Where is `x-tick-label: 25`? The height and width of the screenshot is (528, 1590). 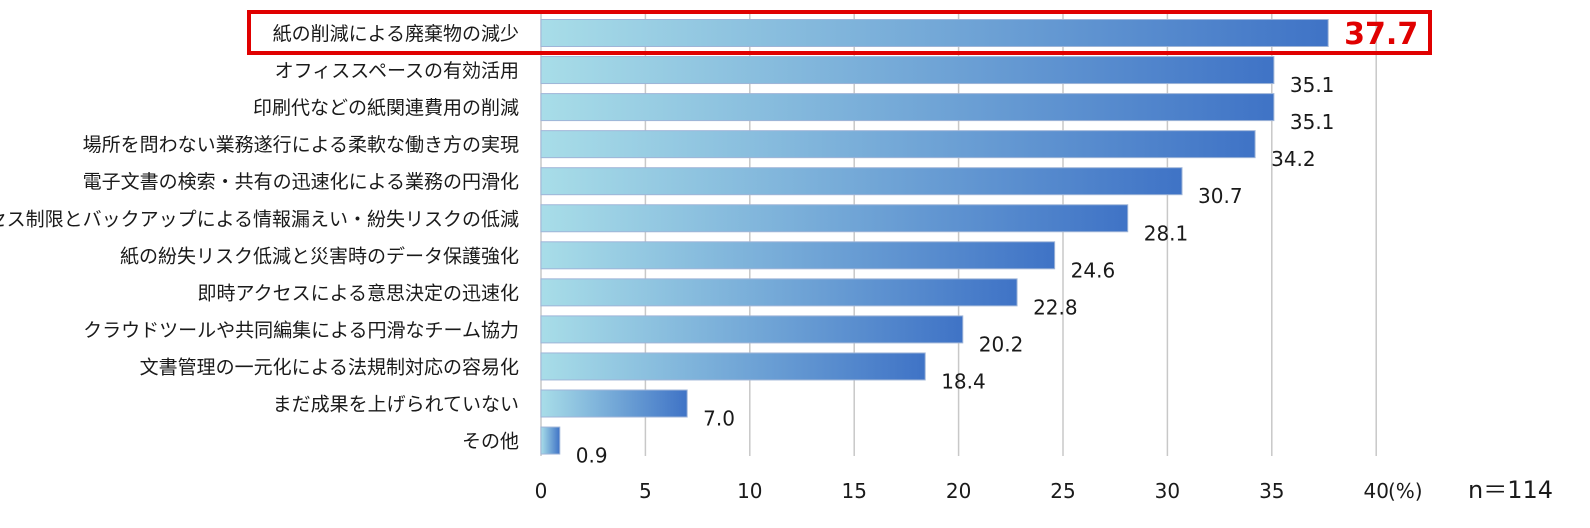
x-tick-label: 25 is located at coordinates (1062, 491).